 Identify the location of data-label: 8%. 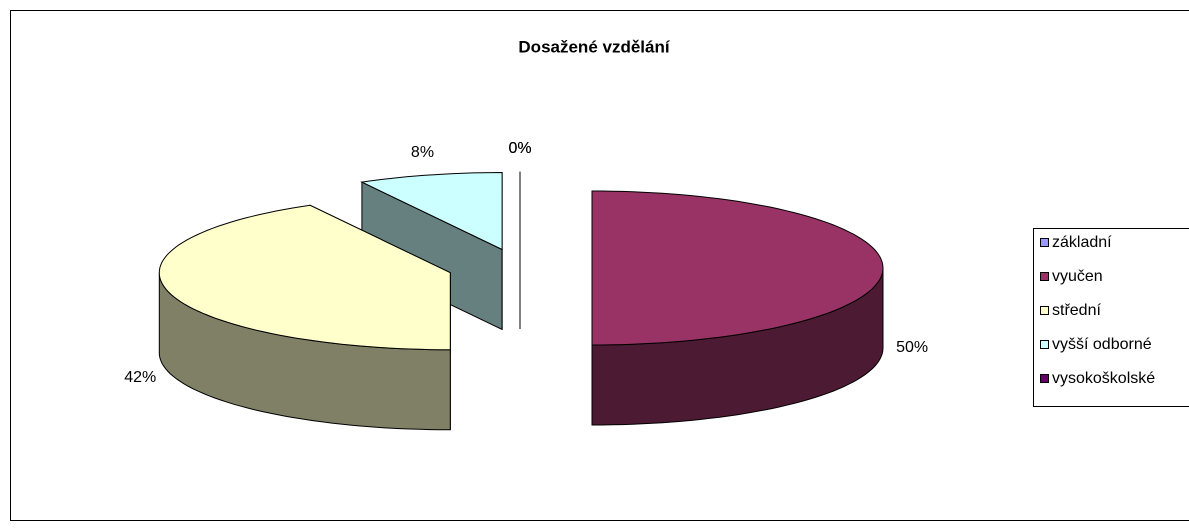
(422, 152).